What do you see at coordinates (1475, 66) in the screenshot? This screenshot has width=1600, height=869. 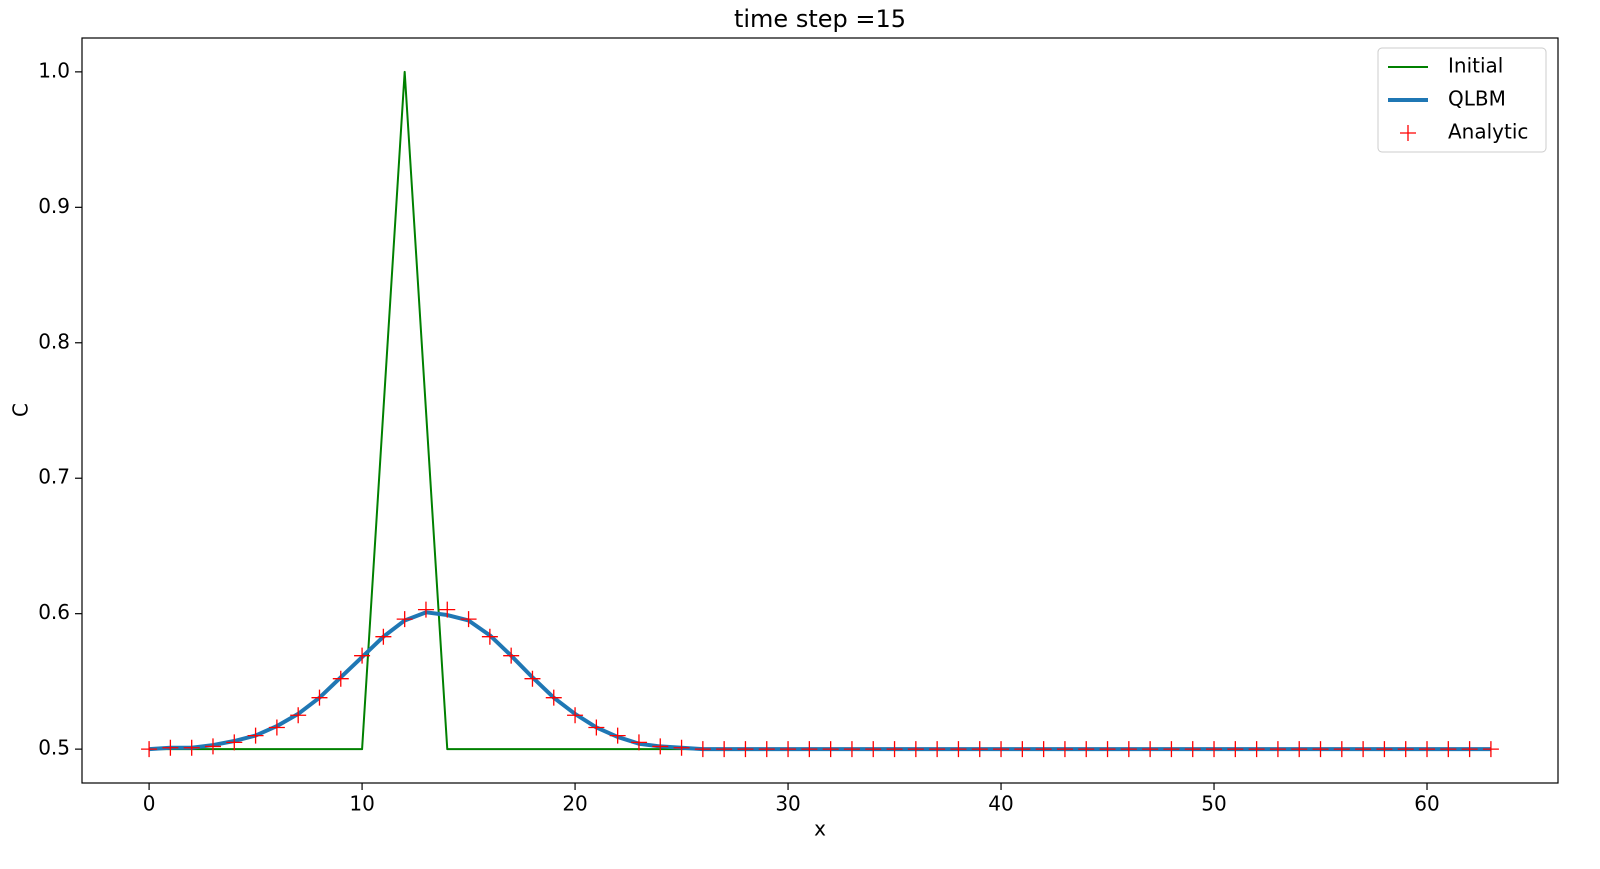 I see `legend-label: Initial` at bounding box center [1475, 66].